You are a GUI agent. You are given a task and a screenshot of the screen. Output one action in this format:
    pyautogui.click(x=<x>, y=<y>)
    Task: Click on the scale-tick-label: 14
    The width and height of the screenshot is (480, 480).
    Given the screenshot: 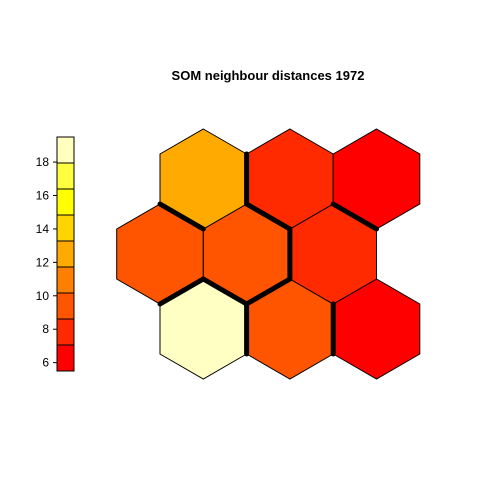 What is the action you would take?
    pyautogui.click(x=43, y=229)
    